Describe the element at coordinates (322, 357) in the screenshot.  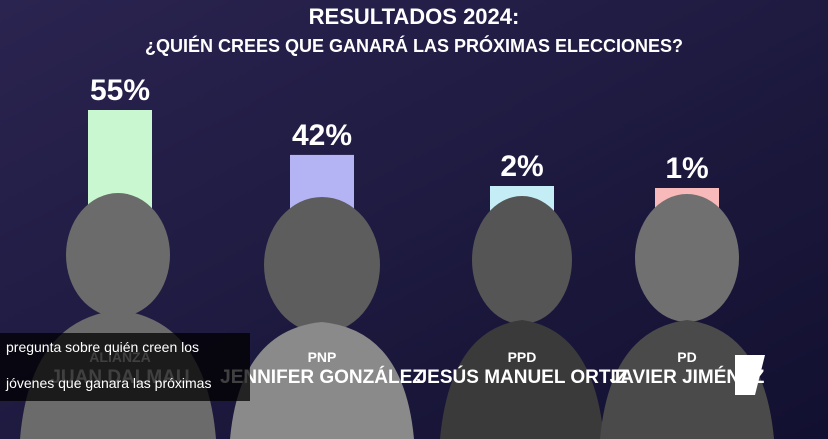
I see `party-label: PNP` at that location.